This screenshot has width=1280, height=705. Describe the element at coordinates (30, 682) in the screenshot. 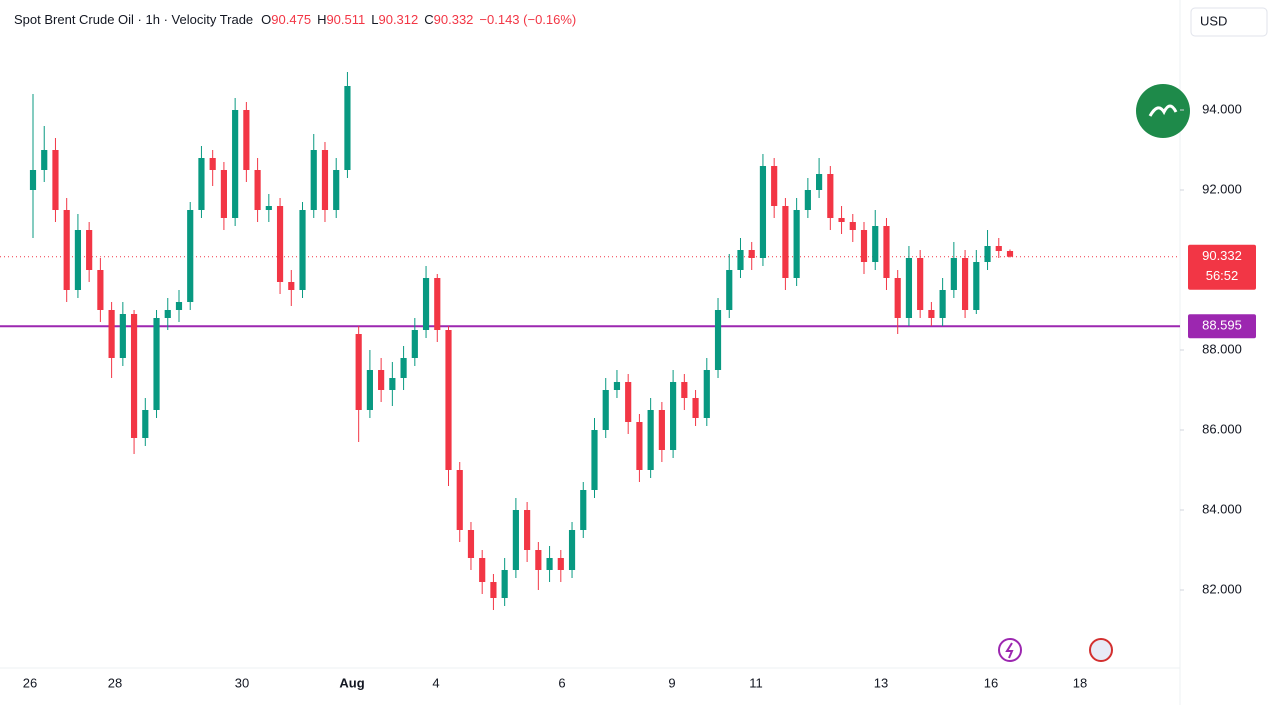

I see `x-tick-label: 26` at that location.